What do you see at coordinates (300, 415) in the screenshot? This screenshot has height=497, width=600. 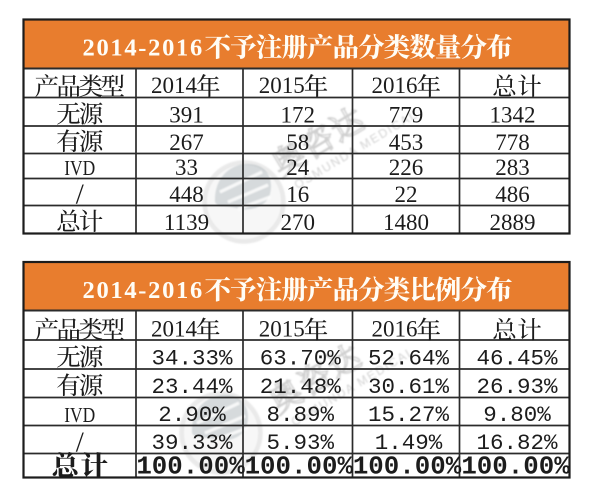 I see `svg-text: 8.89%` at bounding box center [300, 415].